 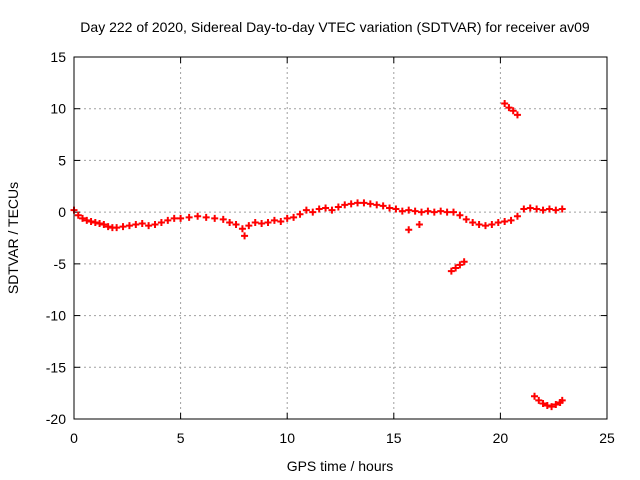 What do you see at coordinates (340, 466) in the screenshot?
I see `x-axis-label: GPS time / hours` at bounding box center [340, 466].